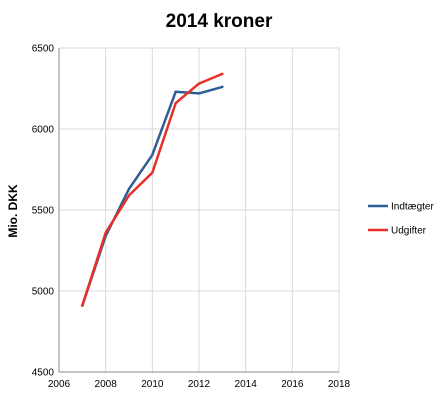  Describe the element at coordinates (43, 49) in the screenshot. I see `y-tick-label: 6500` at that location.